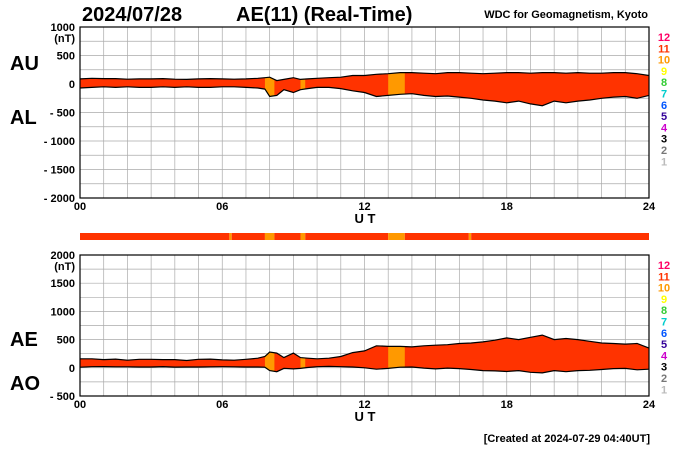  What do you see at coordinates (63, 256) in the screenshot?
I see `y-tick-label: 2000` at bounding box center [63, 256].